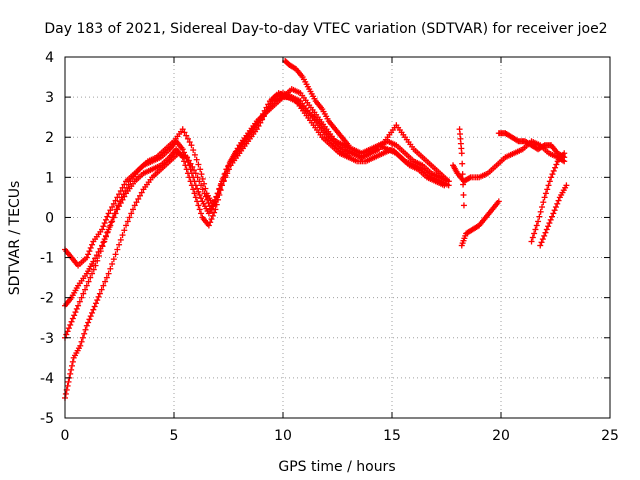  I want to click on y-tick-label: -1, so click(47, 259).